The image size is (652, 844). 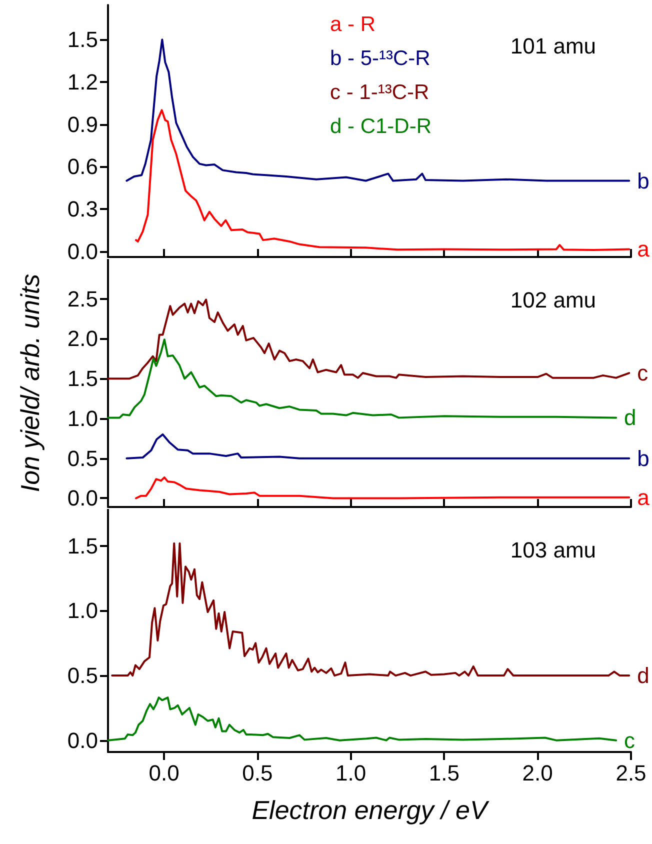 What do you see at coordinates (371, 810) in the screenshot?
I see `x-axis-title: Electron energy / eV` at bounding box center [371, 810].